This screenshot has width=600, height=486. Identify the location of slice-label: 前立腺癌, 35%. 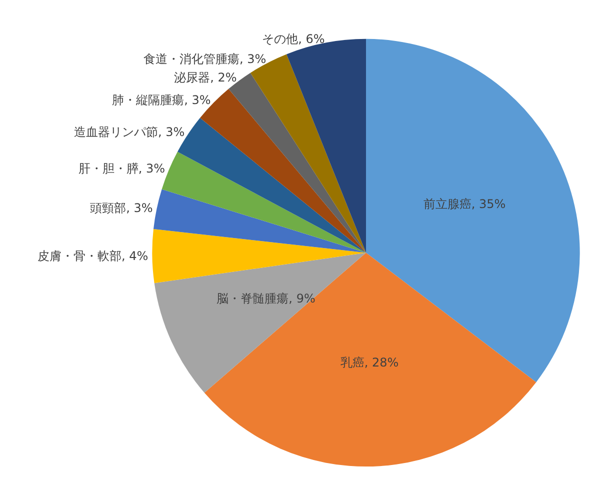
(464, 203).